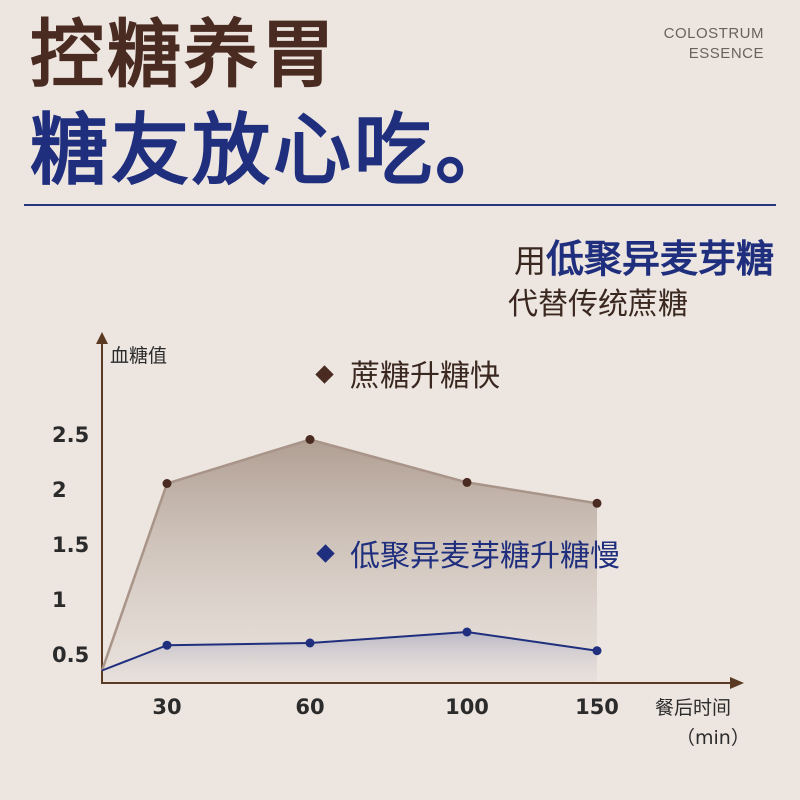 The image size is (800, 800). Describe the element at coordinates (325, 553) in the screenshot. I see `legend-marker-isomalto` at that location.